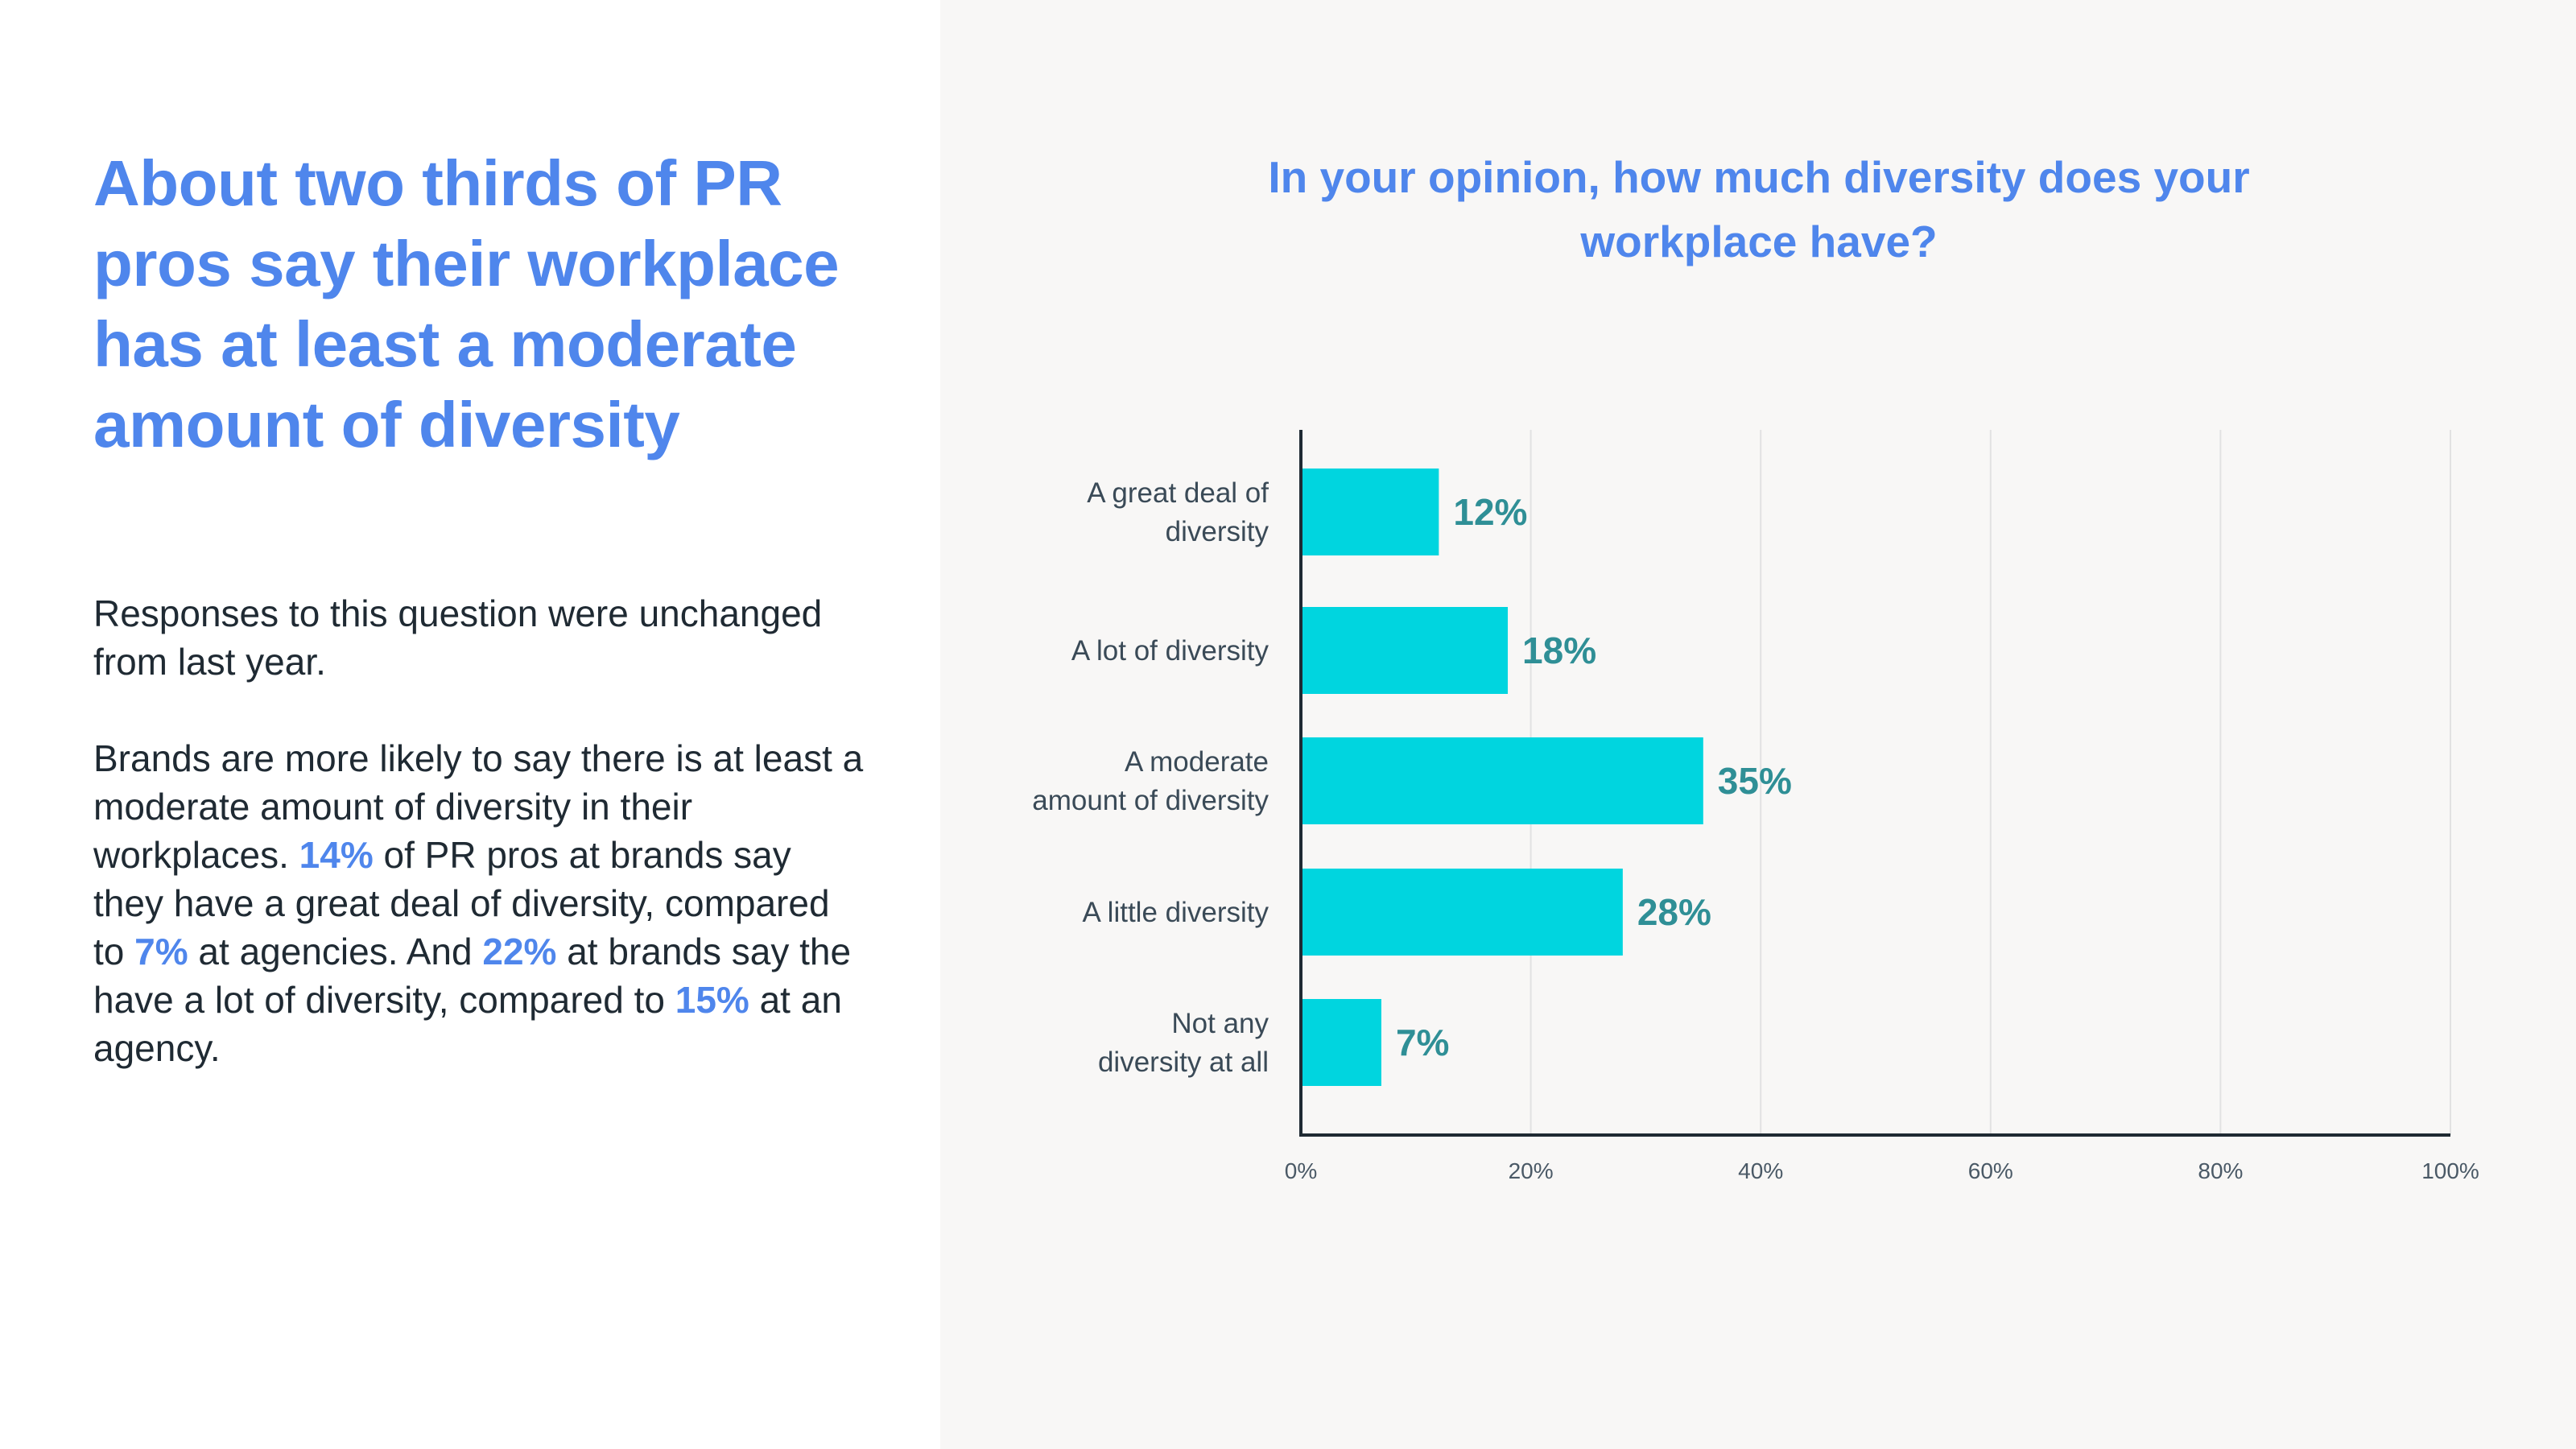 This screenshot has width=2576, height=1449. I want to click on value-label: 18%, so click(1559, 650).